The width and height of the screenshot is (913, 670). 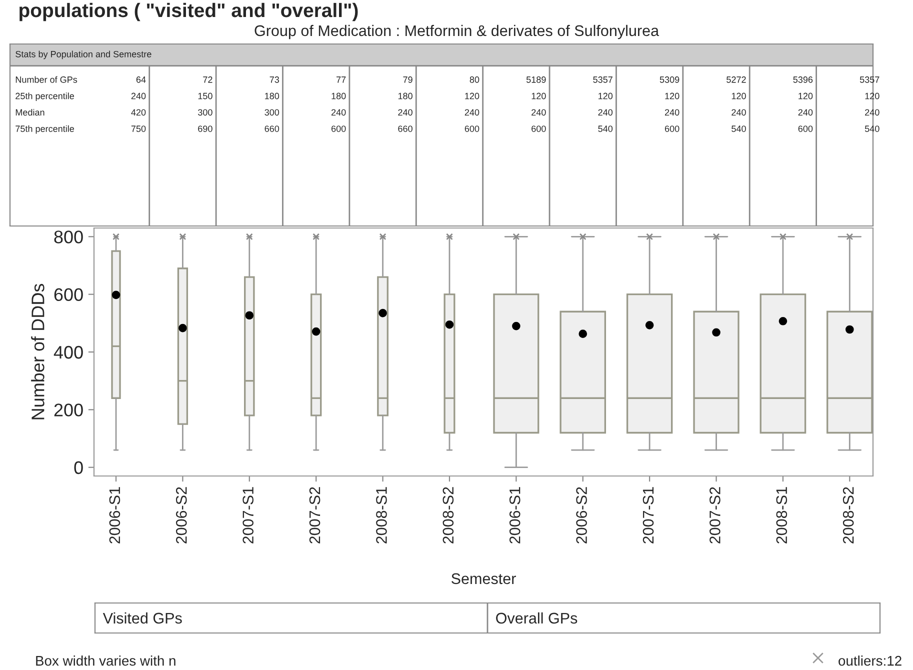 What do you see at coordinates (37, 352) in the screenshot?
I see `y-axis-title: Number of DDDs` at bounding box center [37, 352].